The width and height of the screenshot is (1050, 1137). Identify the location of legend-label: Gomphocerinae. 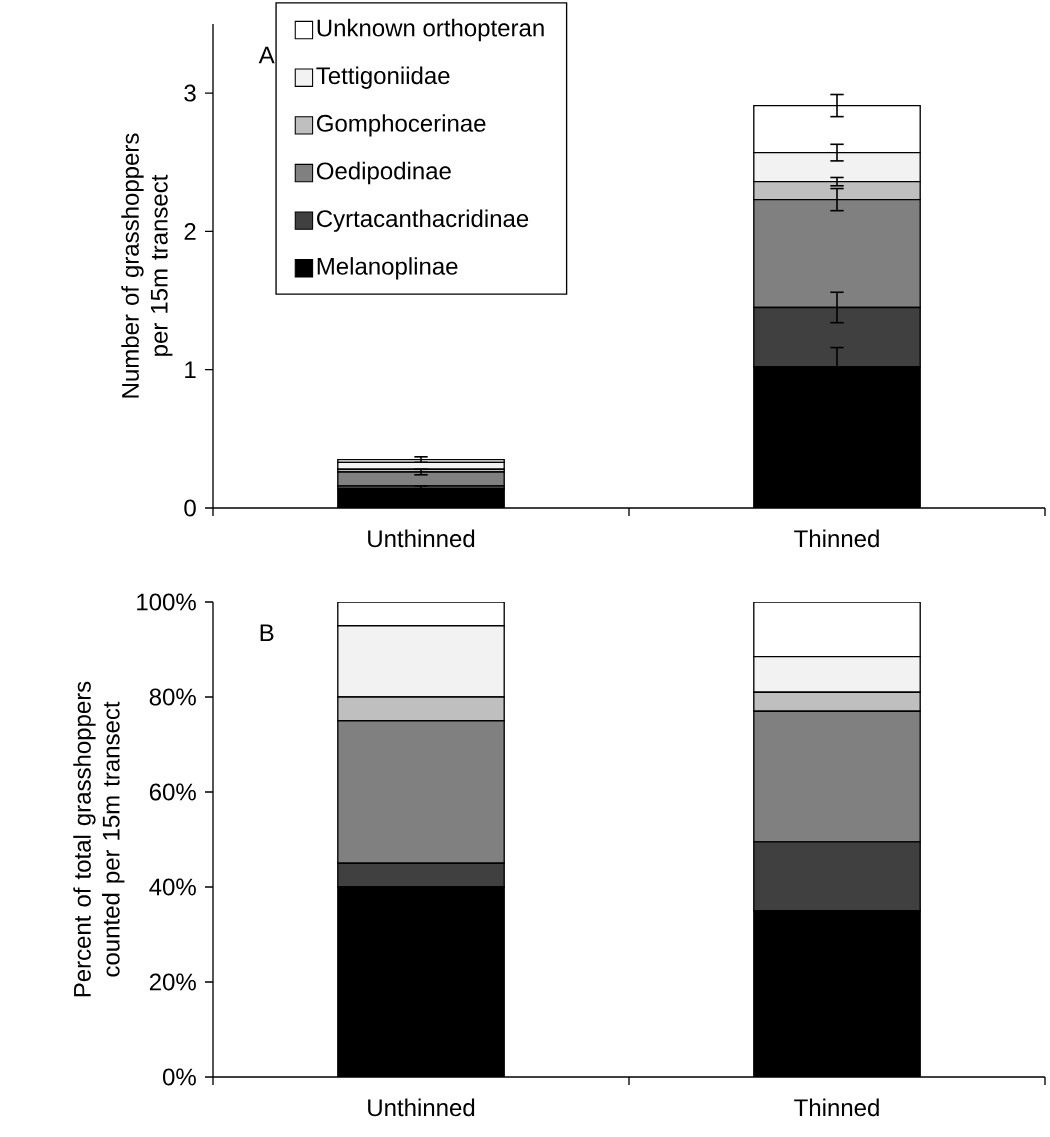
(401, 125).